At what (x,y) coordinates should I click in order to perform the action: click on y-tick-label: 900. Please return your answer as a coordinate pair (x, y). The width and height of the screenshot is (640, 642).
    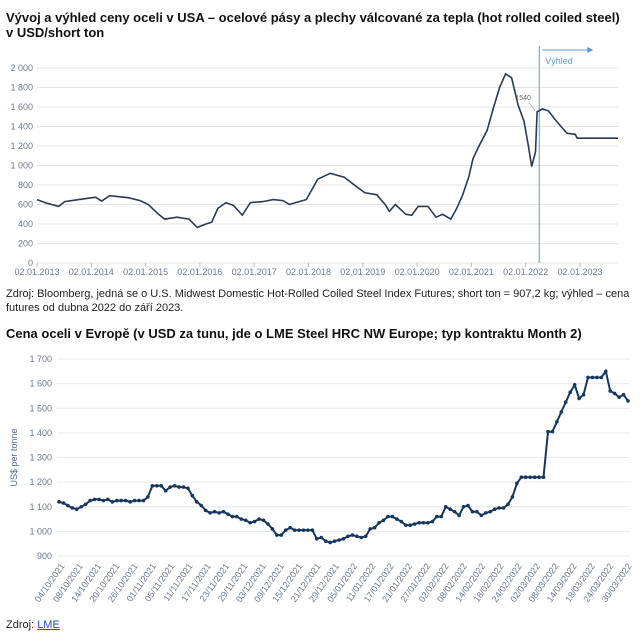
    Looking at the image, I should click on (44, 556).